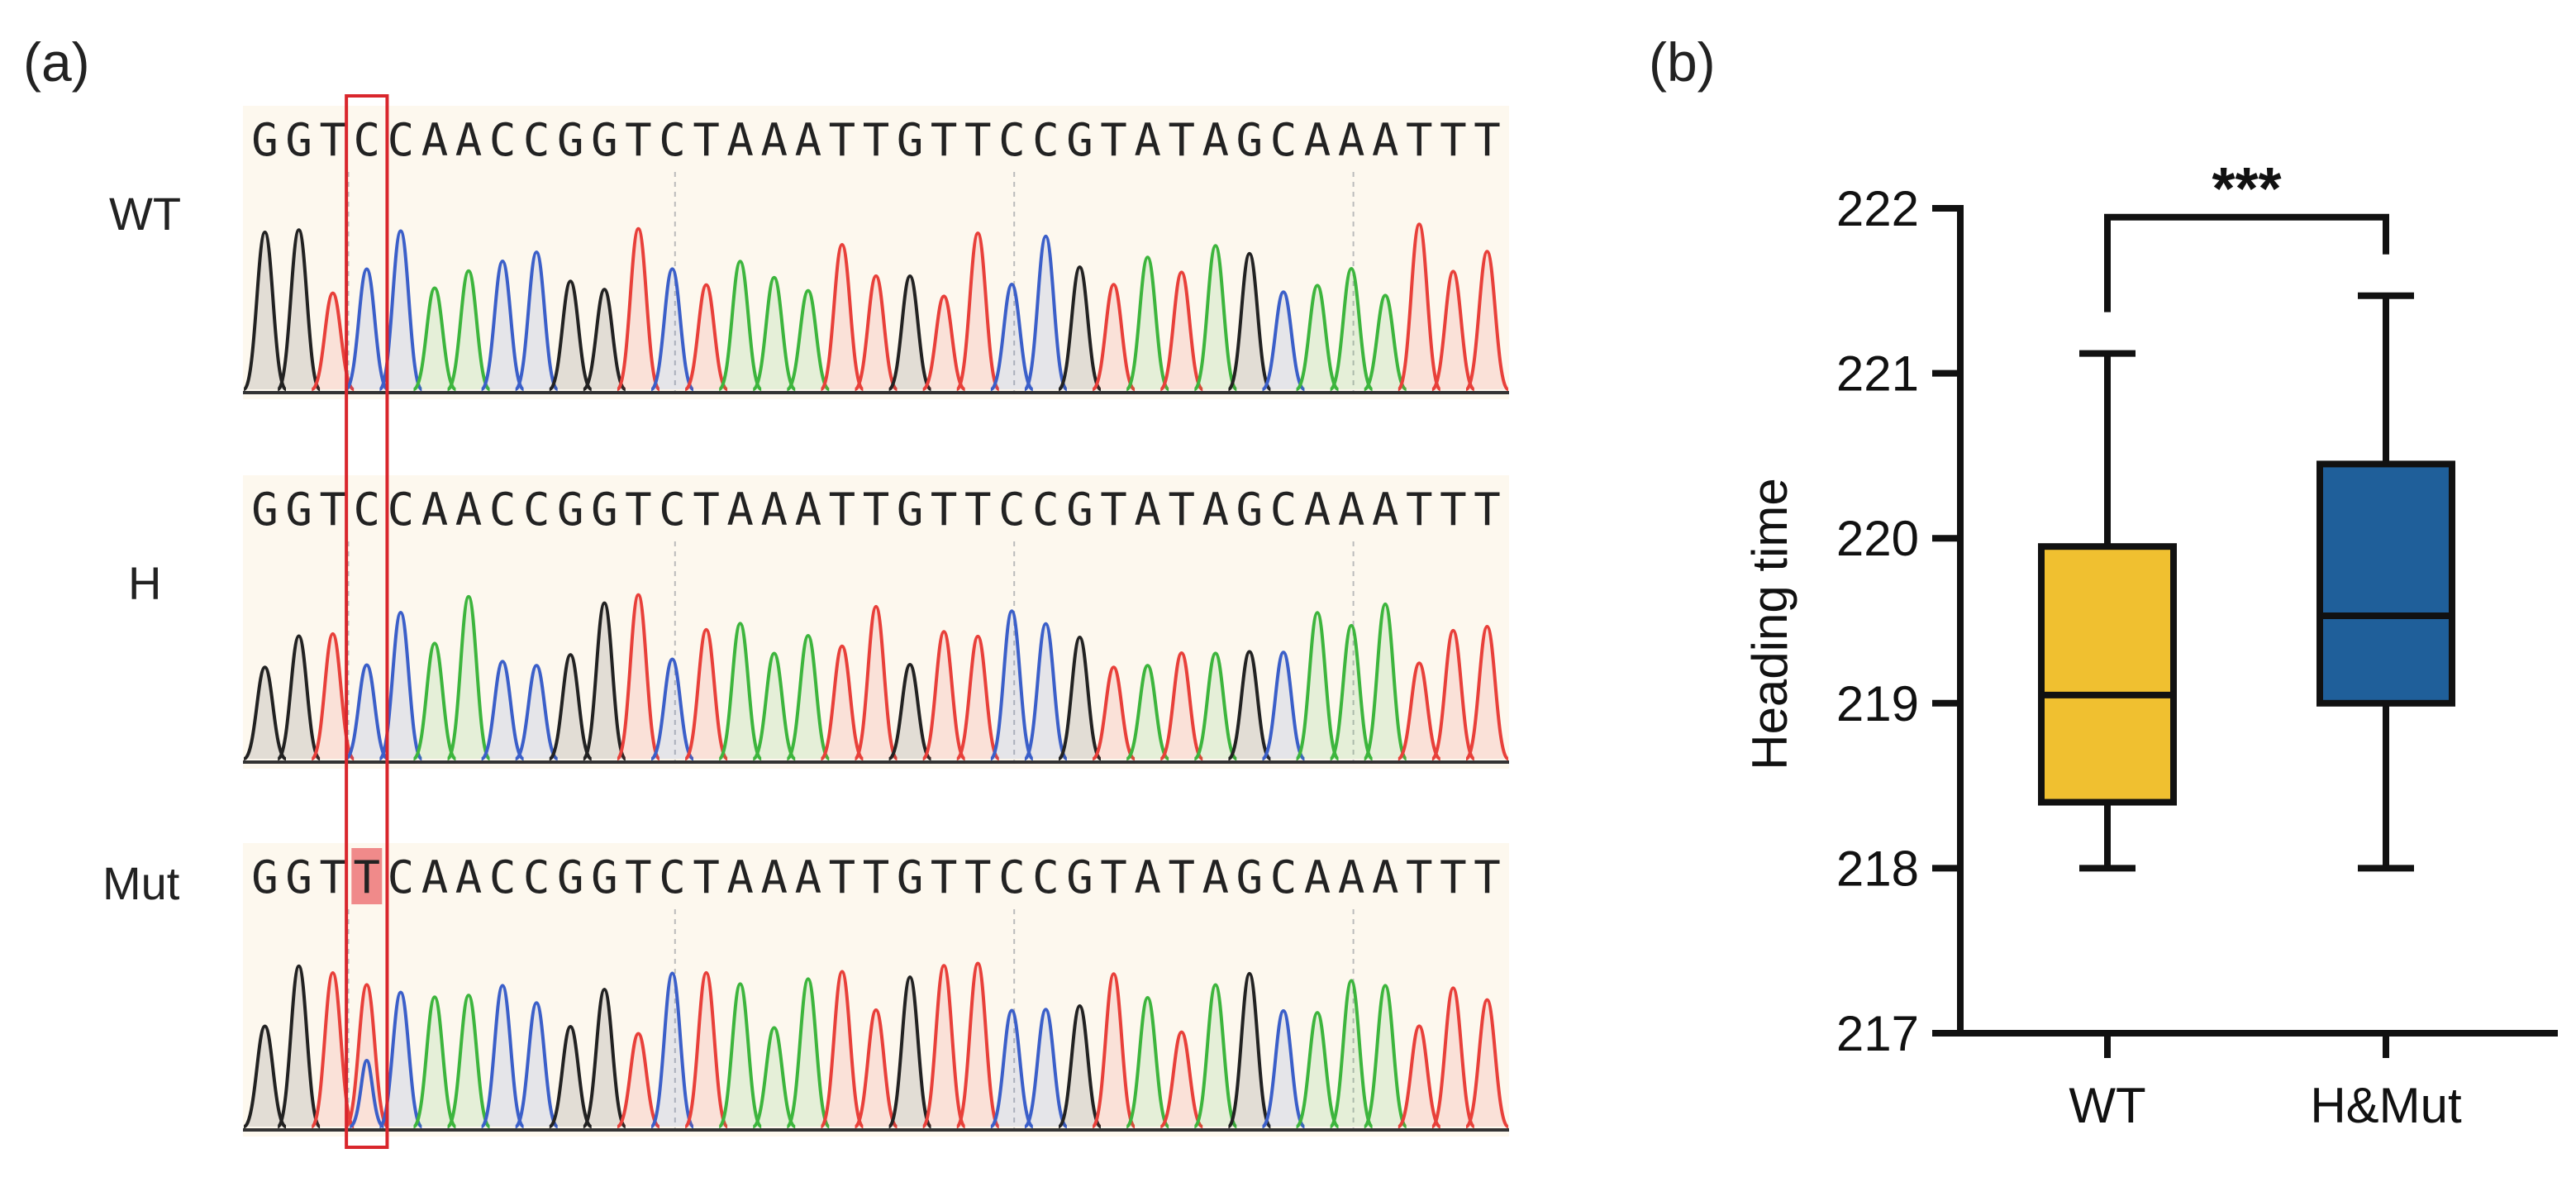  I want to click on chromatogram-track: Mut G G T T C A A C C G G T C T A A A T T G T T C C G T A T A G C A A A T T T, so click(806, 990).